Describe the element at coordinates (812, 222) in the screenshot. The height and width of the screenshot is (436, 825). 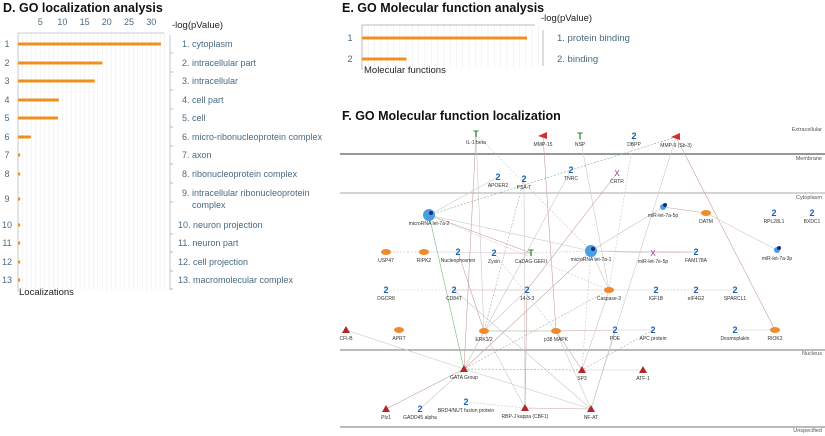
I see `node-label: BXDC1` at that location.